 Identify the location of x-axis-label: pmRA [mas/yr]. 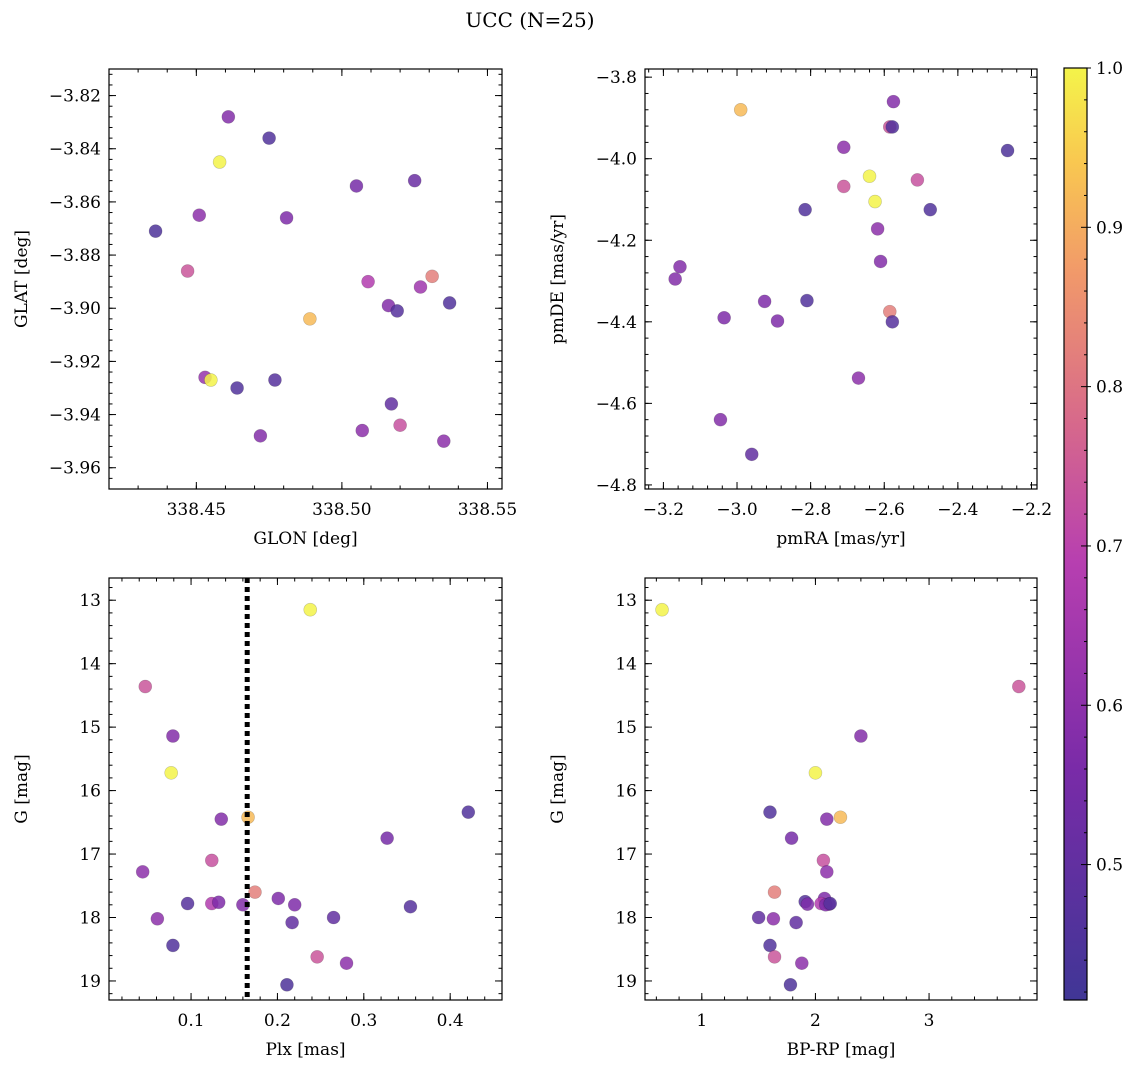
(840, 539).